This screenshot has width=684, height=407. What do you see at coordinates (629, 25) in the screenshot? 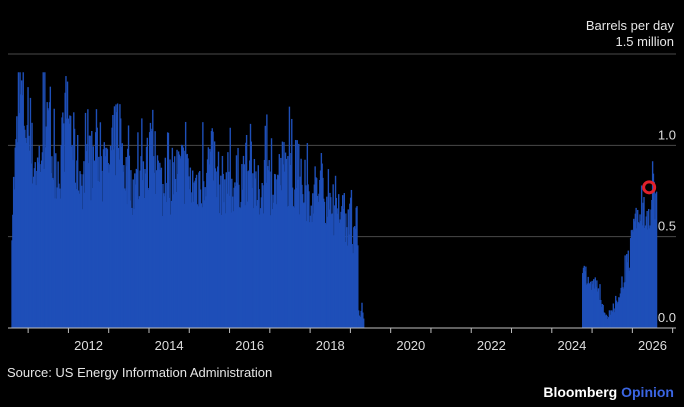
I see `unit-label: Barrels per day` at bounding box center [629, 25].